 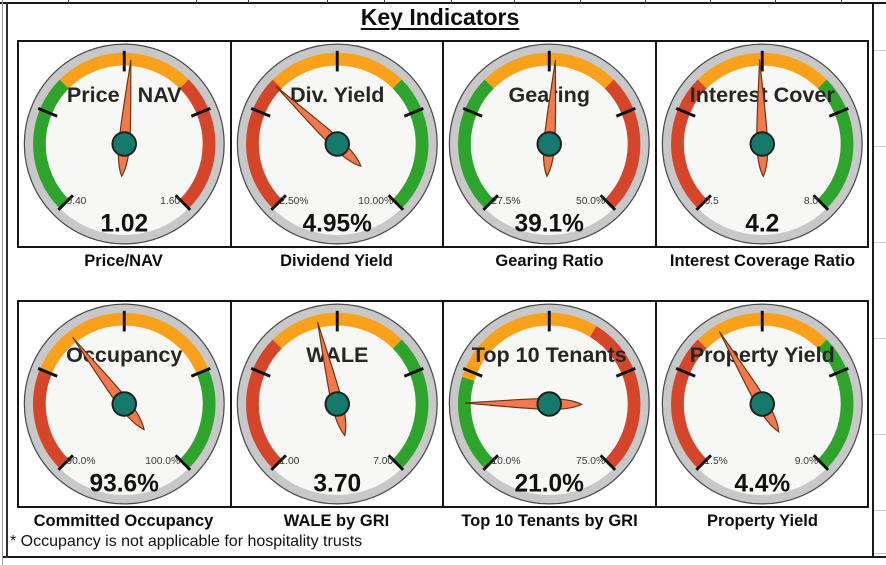 What do you see at coordinates (336, 261) in the screenshot?
I see `caption-dividend-yield: Dividend Yield` at bounding box center [336, 261].